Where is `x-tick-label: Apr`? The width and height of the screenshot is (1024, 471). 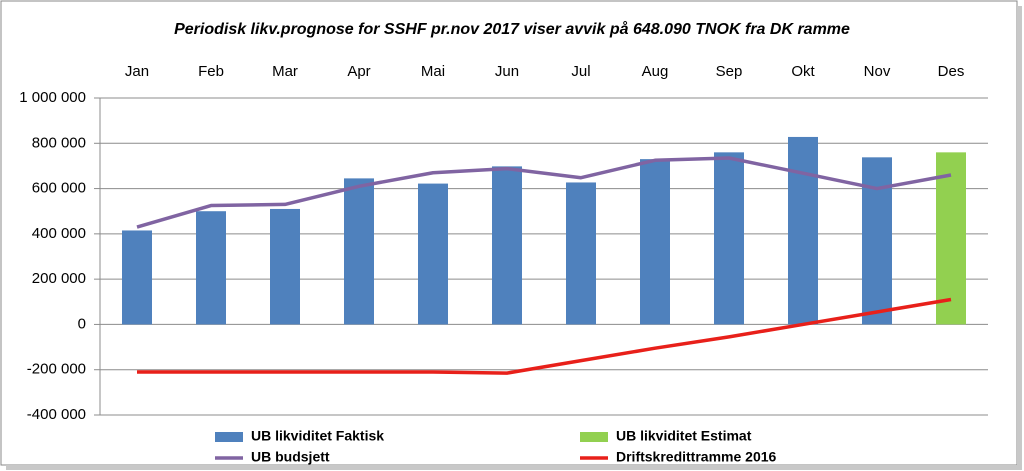 x-tick-label: Apr is located at coordinates (358, 71).